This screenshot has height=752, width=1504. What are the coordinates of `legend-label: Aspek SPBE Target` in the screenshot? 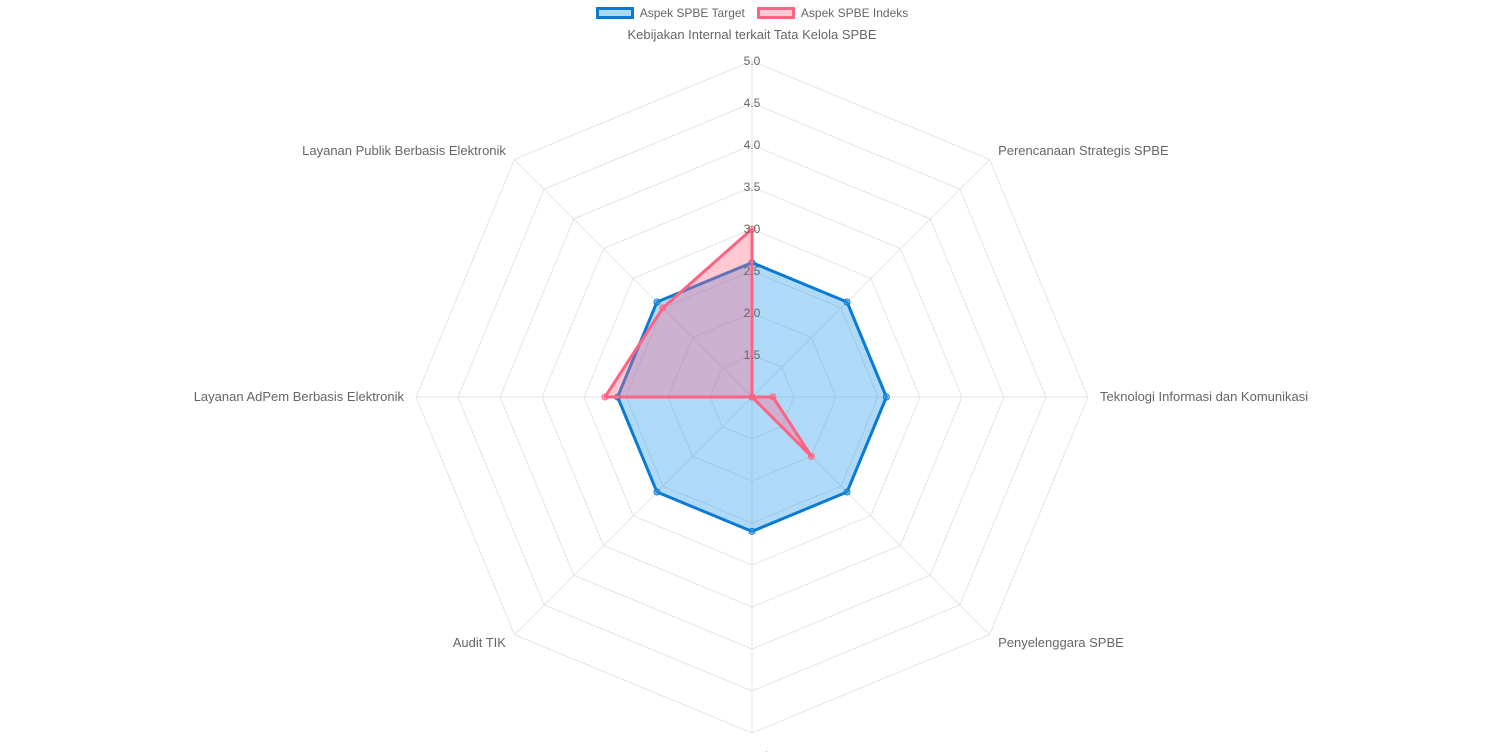 It's located at (692, 13).